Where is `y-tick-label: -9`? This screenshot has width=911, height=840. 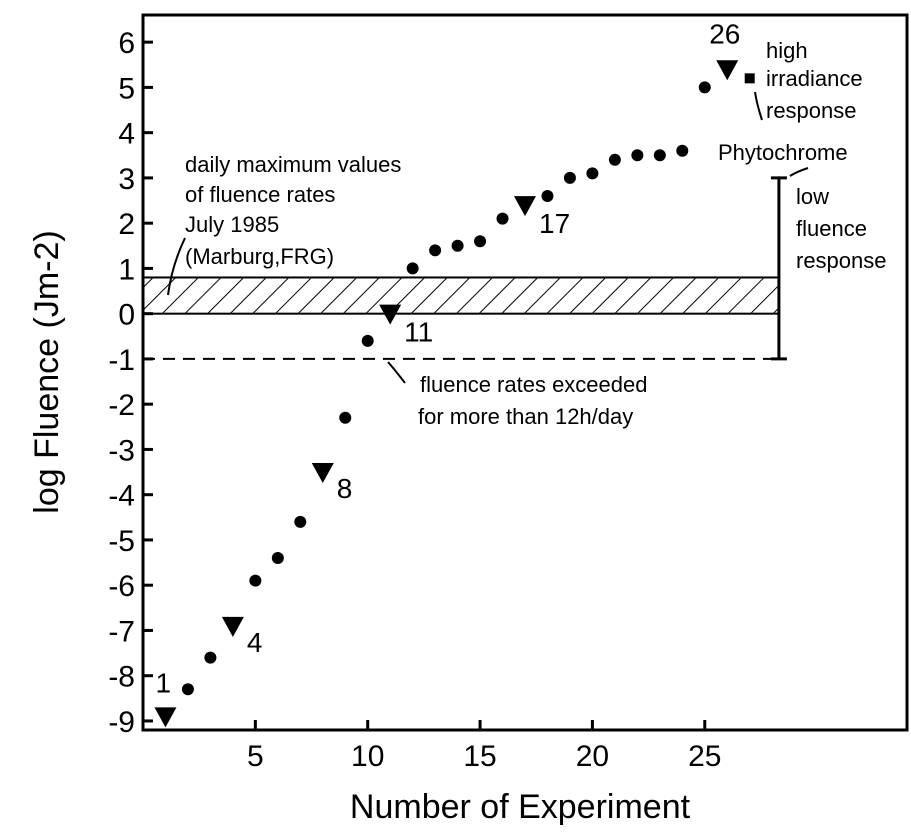 y-tick-label: -9 is located at coordinates (121, 722).